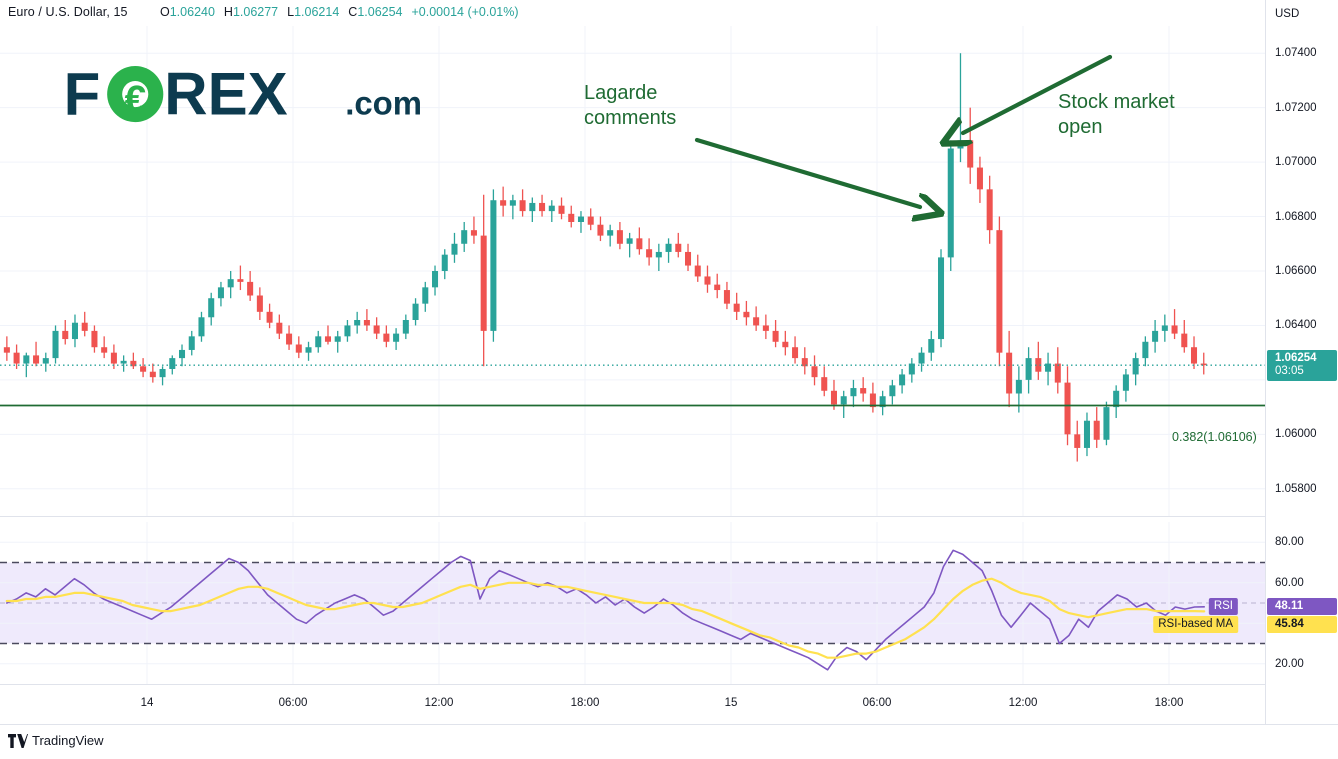 This screenshot has width=1338, height=759. What do you see at coordinates (147, 703) in the screenshot?
I see `time-tick: 14` at bounding box center [147, 703].